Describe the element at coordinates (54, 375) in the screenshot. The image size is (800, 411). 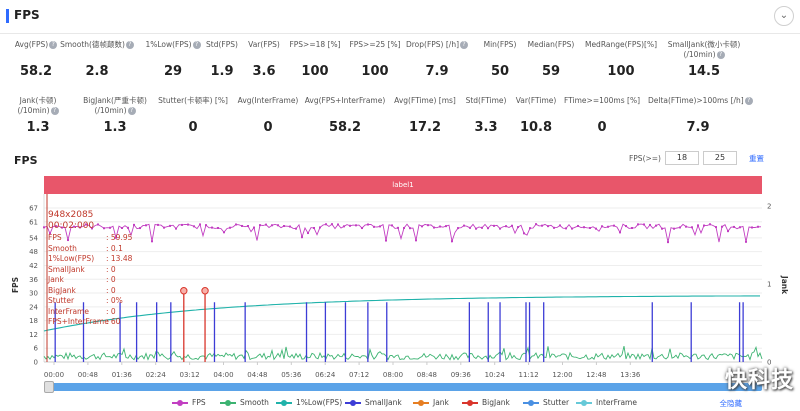
I see `x-tick-label: 00:00` at that location.